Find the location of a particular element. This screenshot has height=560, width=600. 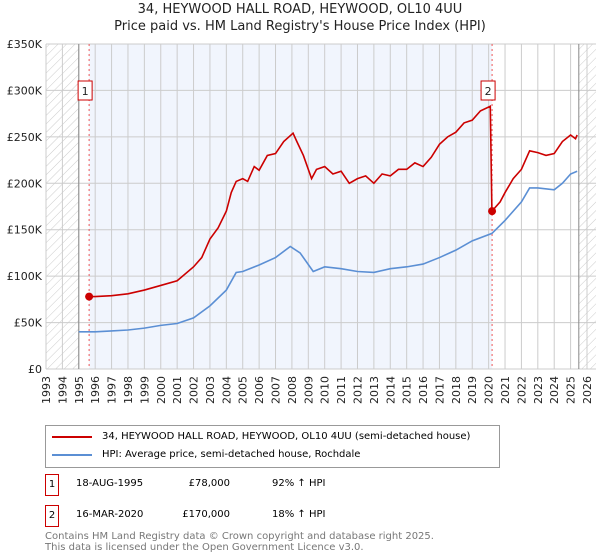

sale-row: 1 18-AUG-1995 £78,000 92% ↑ HPI is located at coordinates (255, 485).